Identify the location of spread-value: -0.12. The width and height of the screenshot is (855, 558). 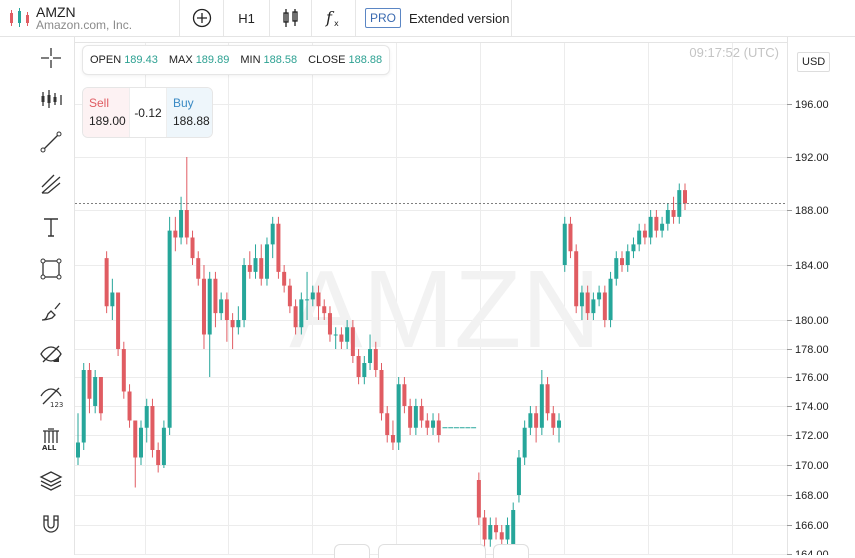
(148, 112).